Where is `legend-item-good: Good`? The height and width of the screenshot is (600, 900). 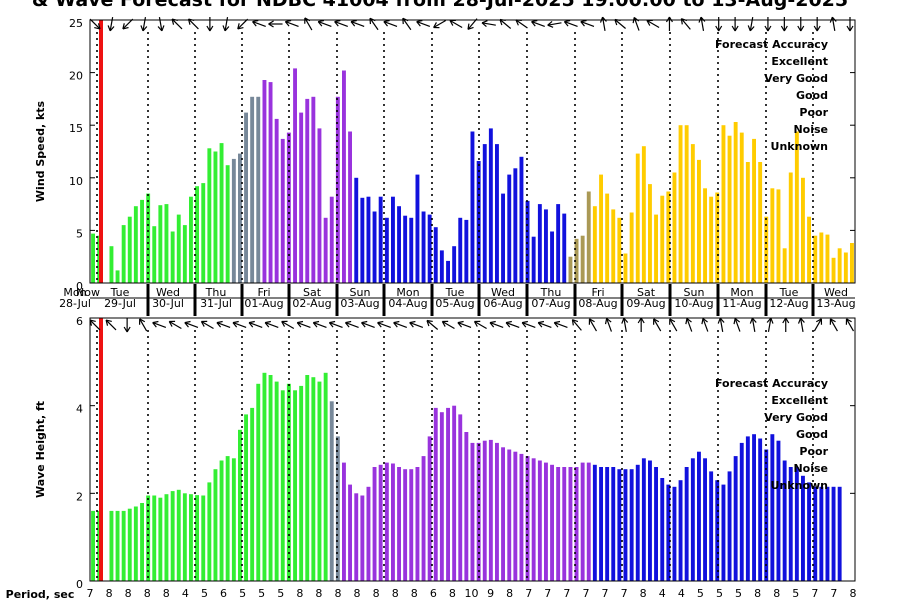 legend-item-good: Good is located at coordinates (812, 95).